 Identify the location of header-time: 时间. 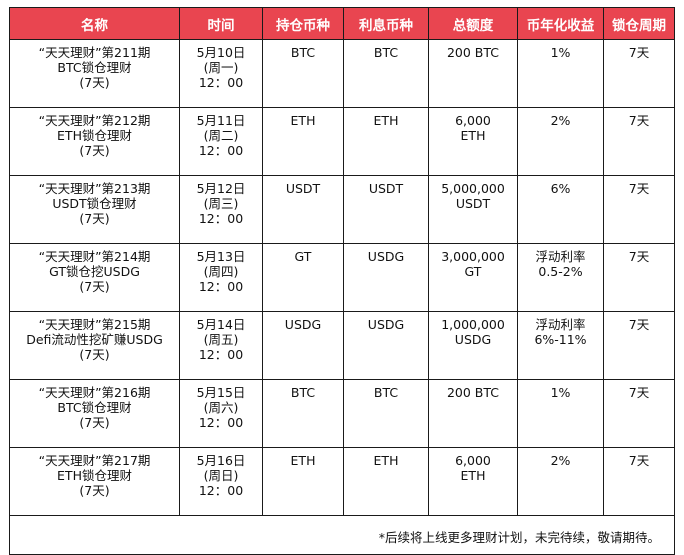
(221, 23).